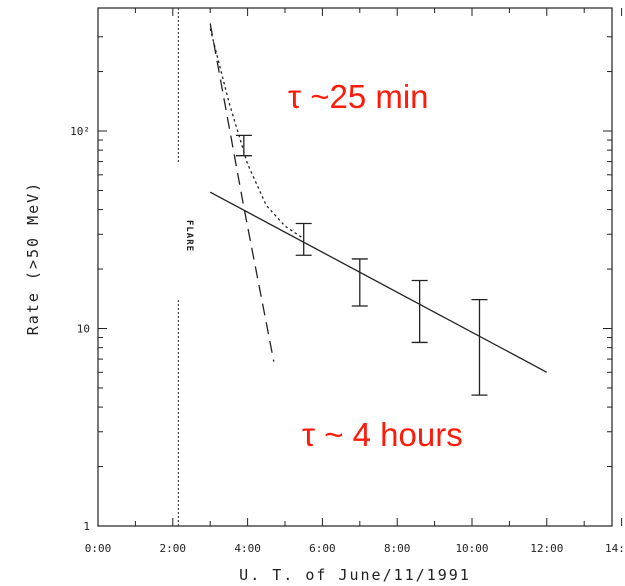  I want to click on y-tick-label: 1, so click(86, 526).